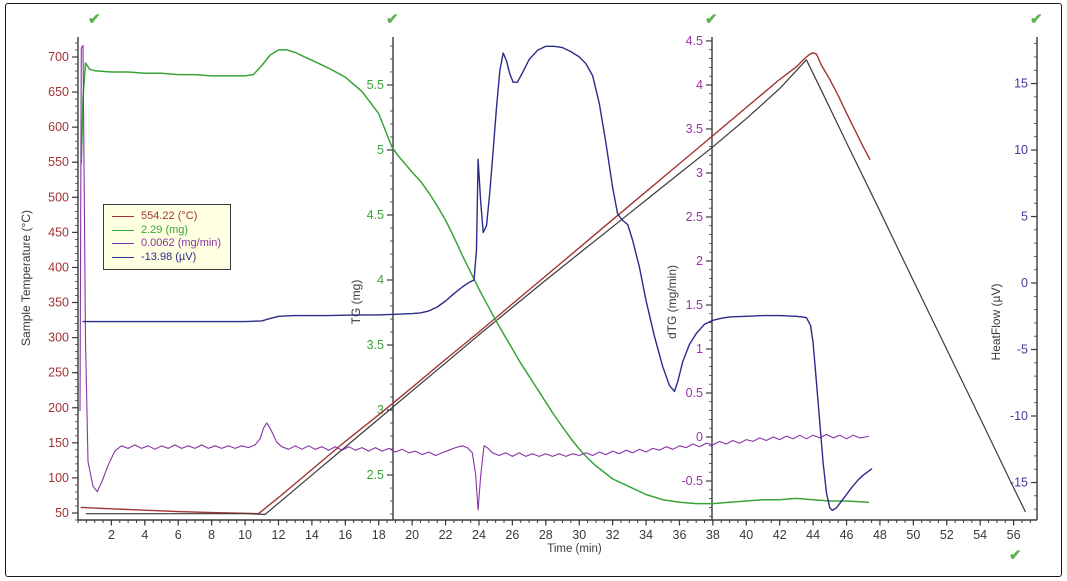 The height and width of the screenshot is (581, 1067). I want to click on temp-tick-label: 550, so click(58, 162).